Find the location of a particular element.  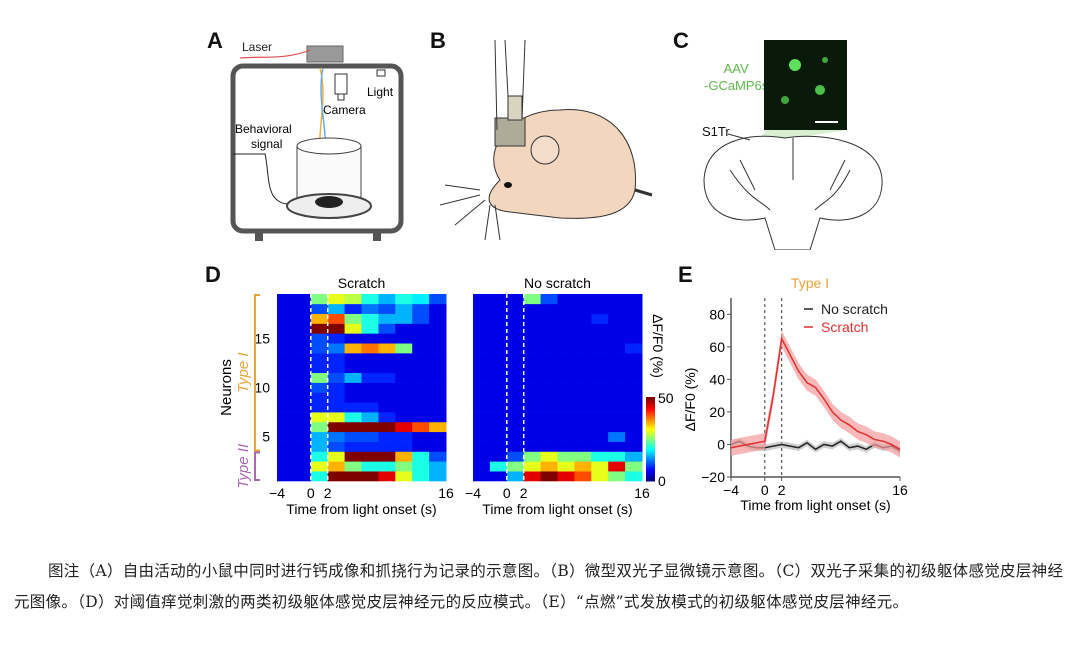

panel-label-e: E is located at coordinates (685, 274).